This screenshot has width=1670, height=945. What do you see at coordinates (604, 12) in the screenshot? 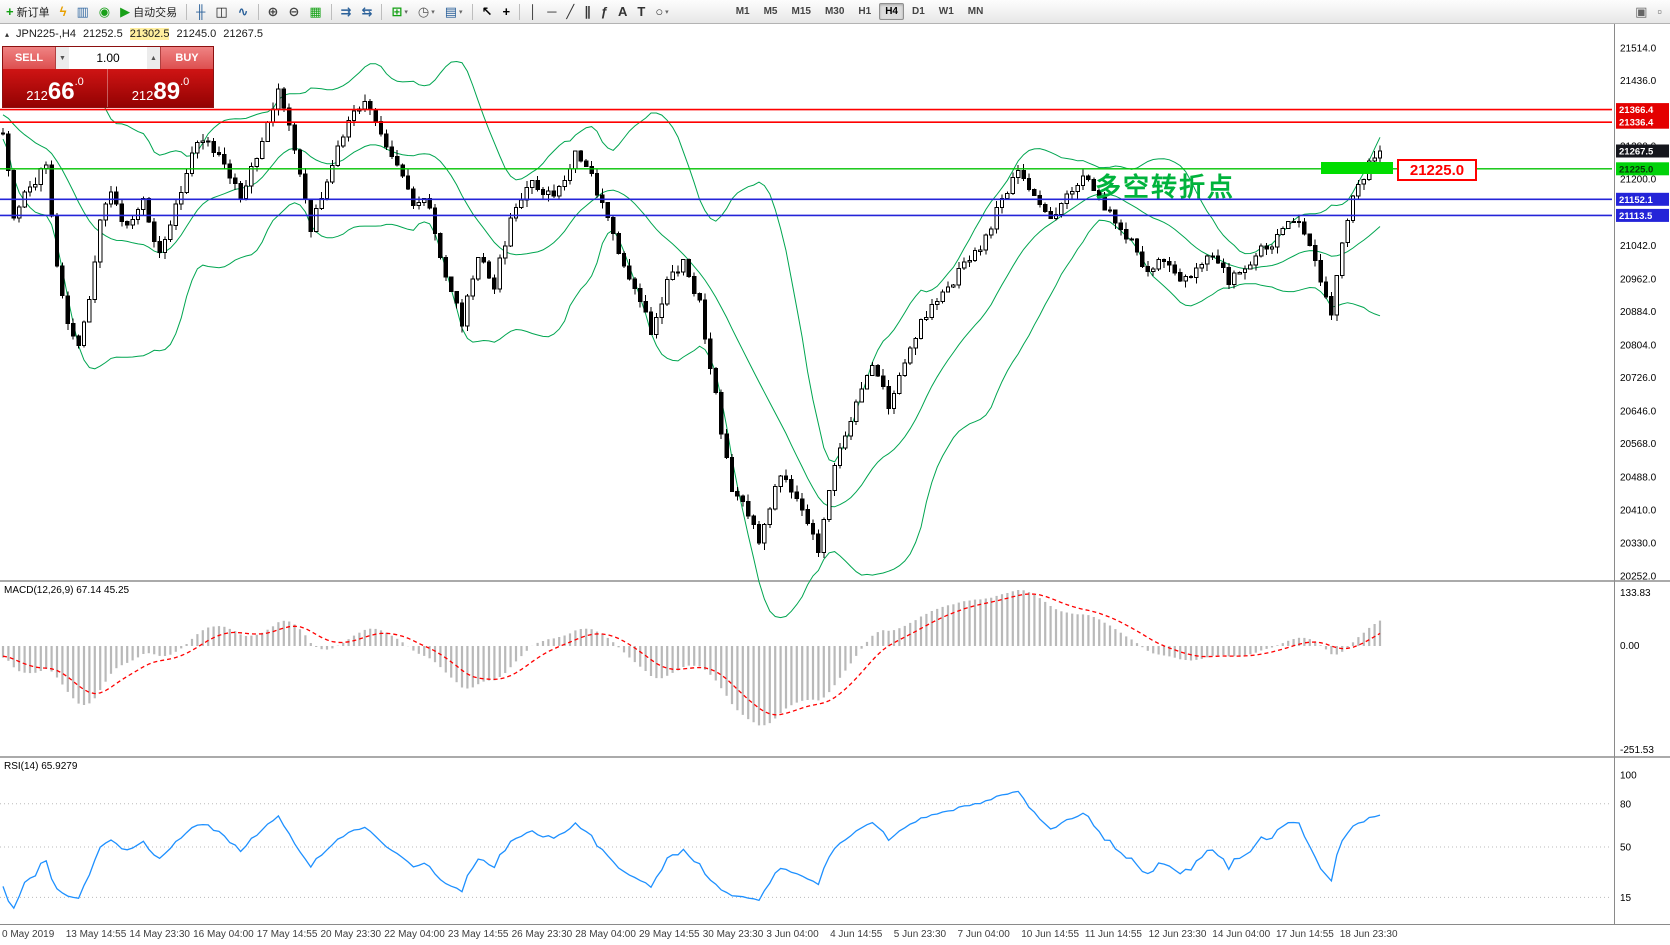
I see `fibonacci-button: ƒ` at bounding box center [604, 12].